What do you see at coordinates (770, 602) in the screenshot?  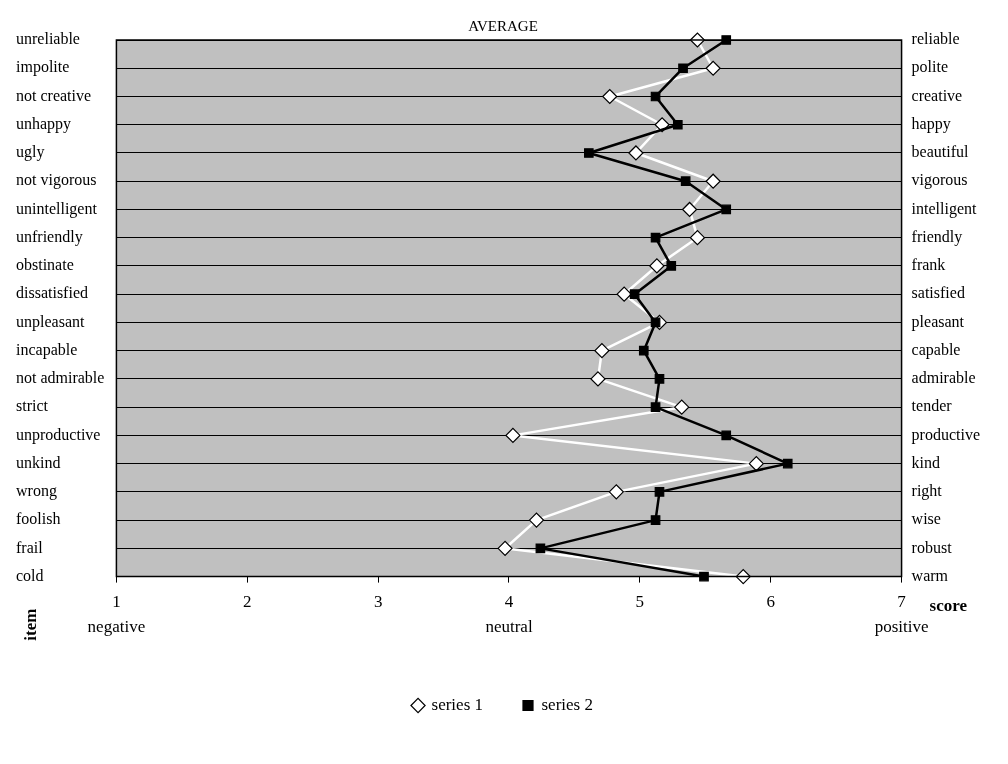 I see `x-tick-label: 6` at bounding box center [770, 602].